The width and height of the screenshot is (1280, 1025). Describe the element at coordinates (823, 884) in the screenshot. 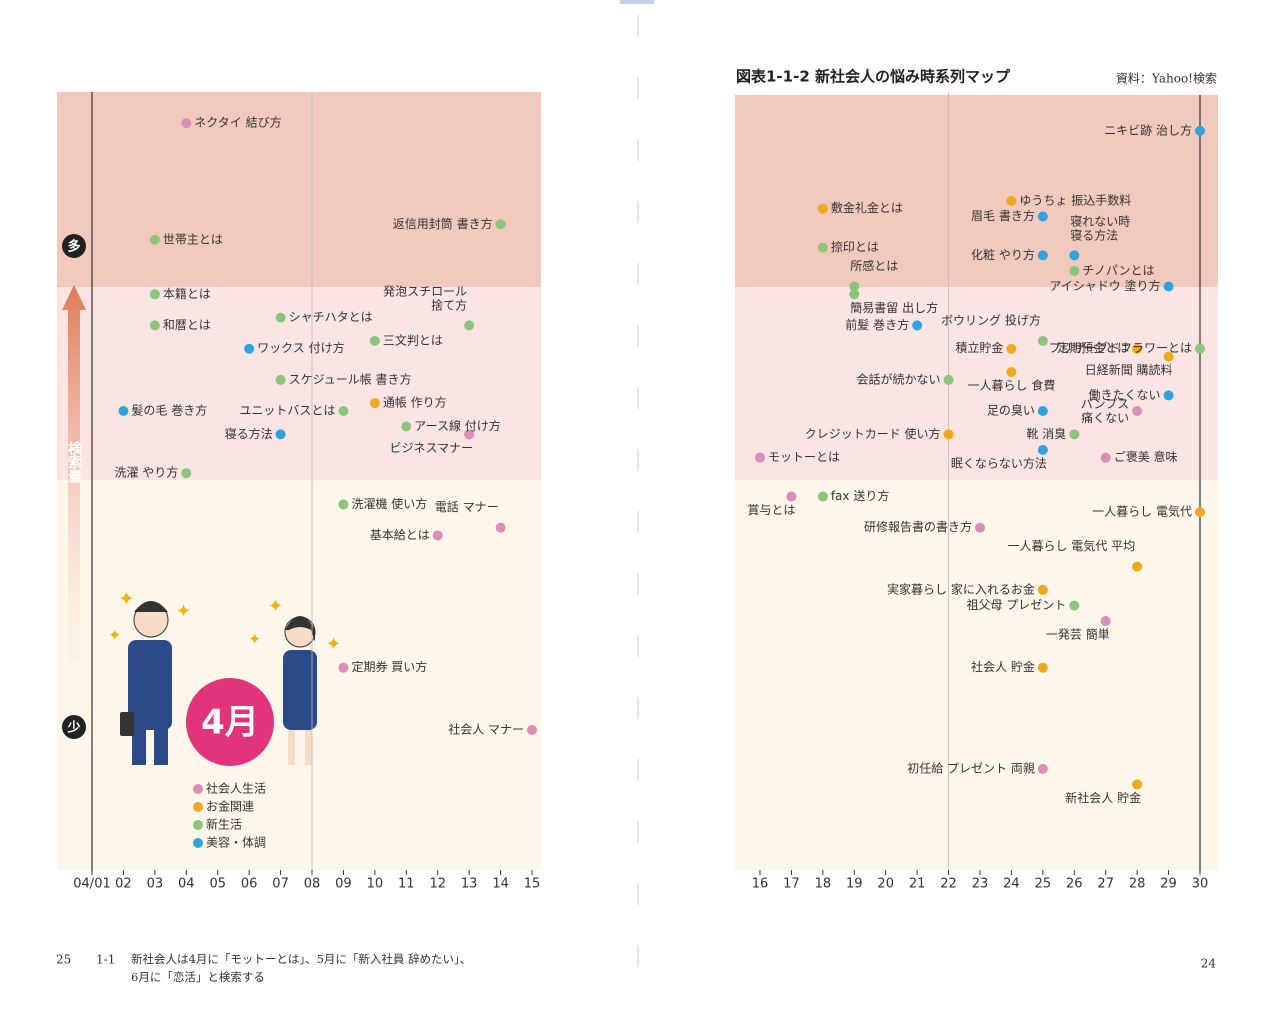

I see `x-tick-label: 18` at that location.